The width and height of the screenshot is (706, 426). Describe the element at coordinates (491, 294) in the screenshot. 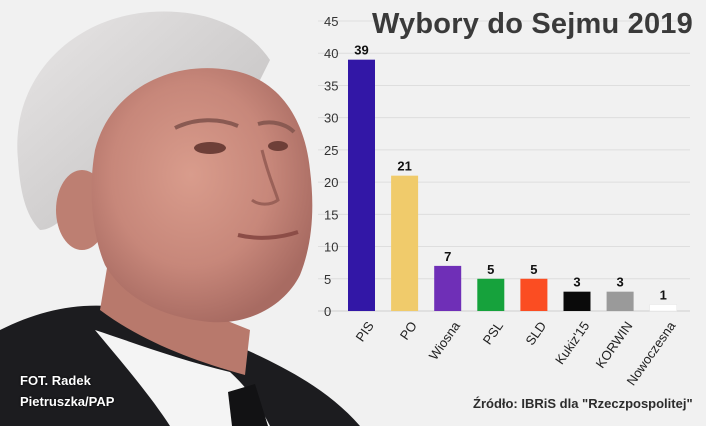

I see `bar-psl` at that location.